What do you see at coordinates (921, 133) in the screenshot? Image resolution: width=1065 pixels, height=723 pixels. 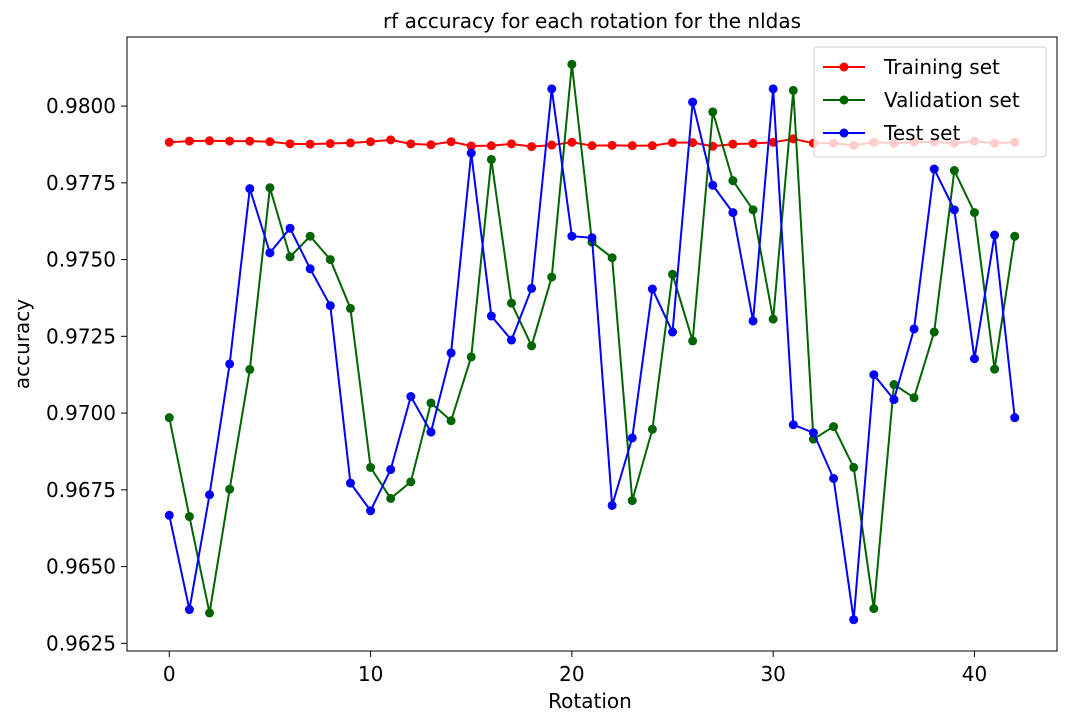 I see `legend-label: Test set` at bounding box center [921, 133].